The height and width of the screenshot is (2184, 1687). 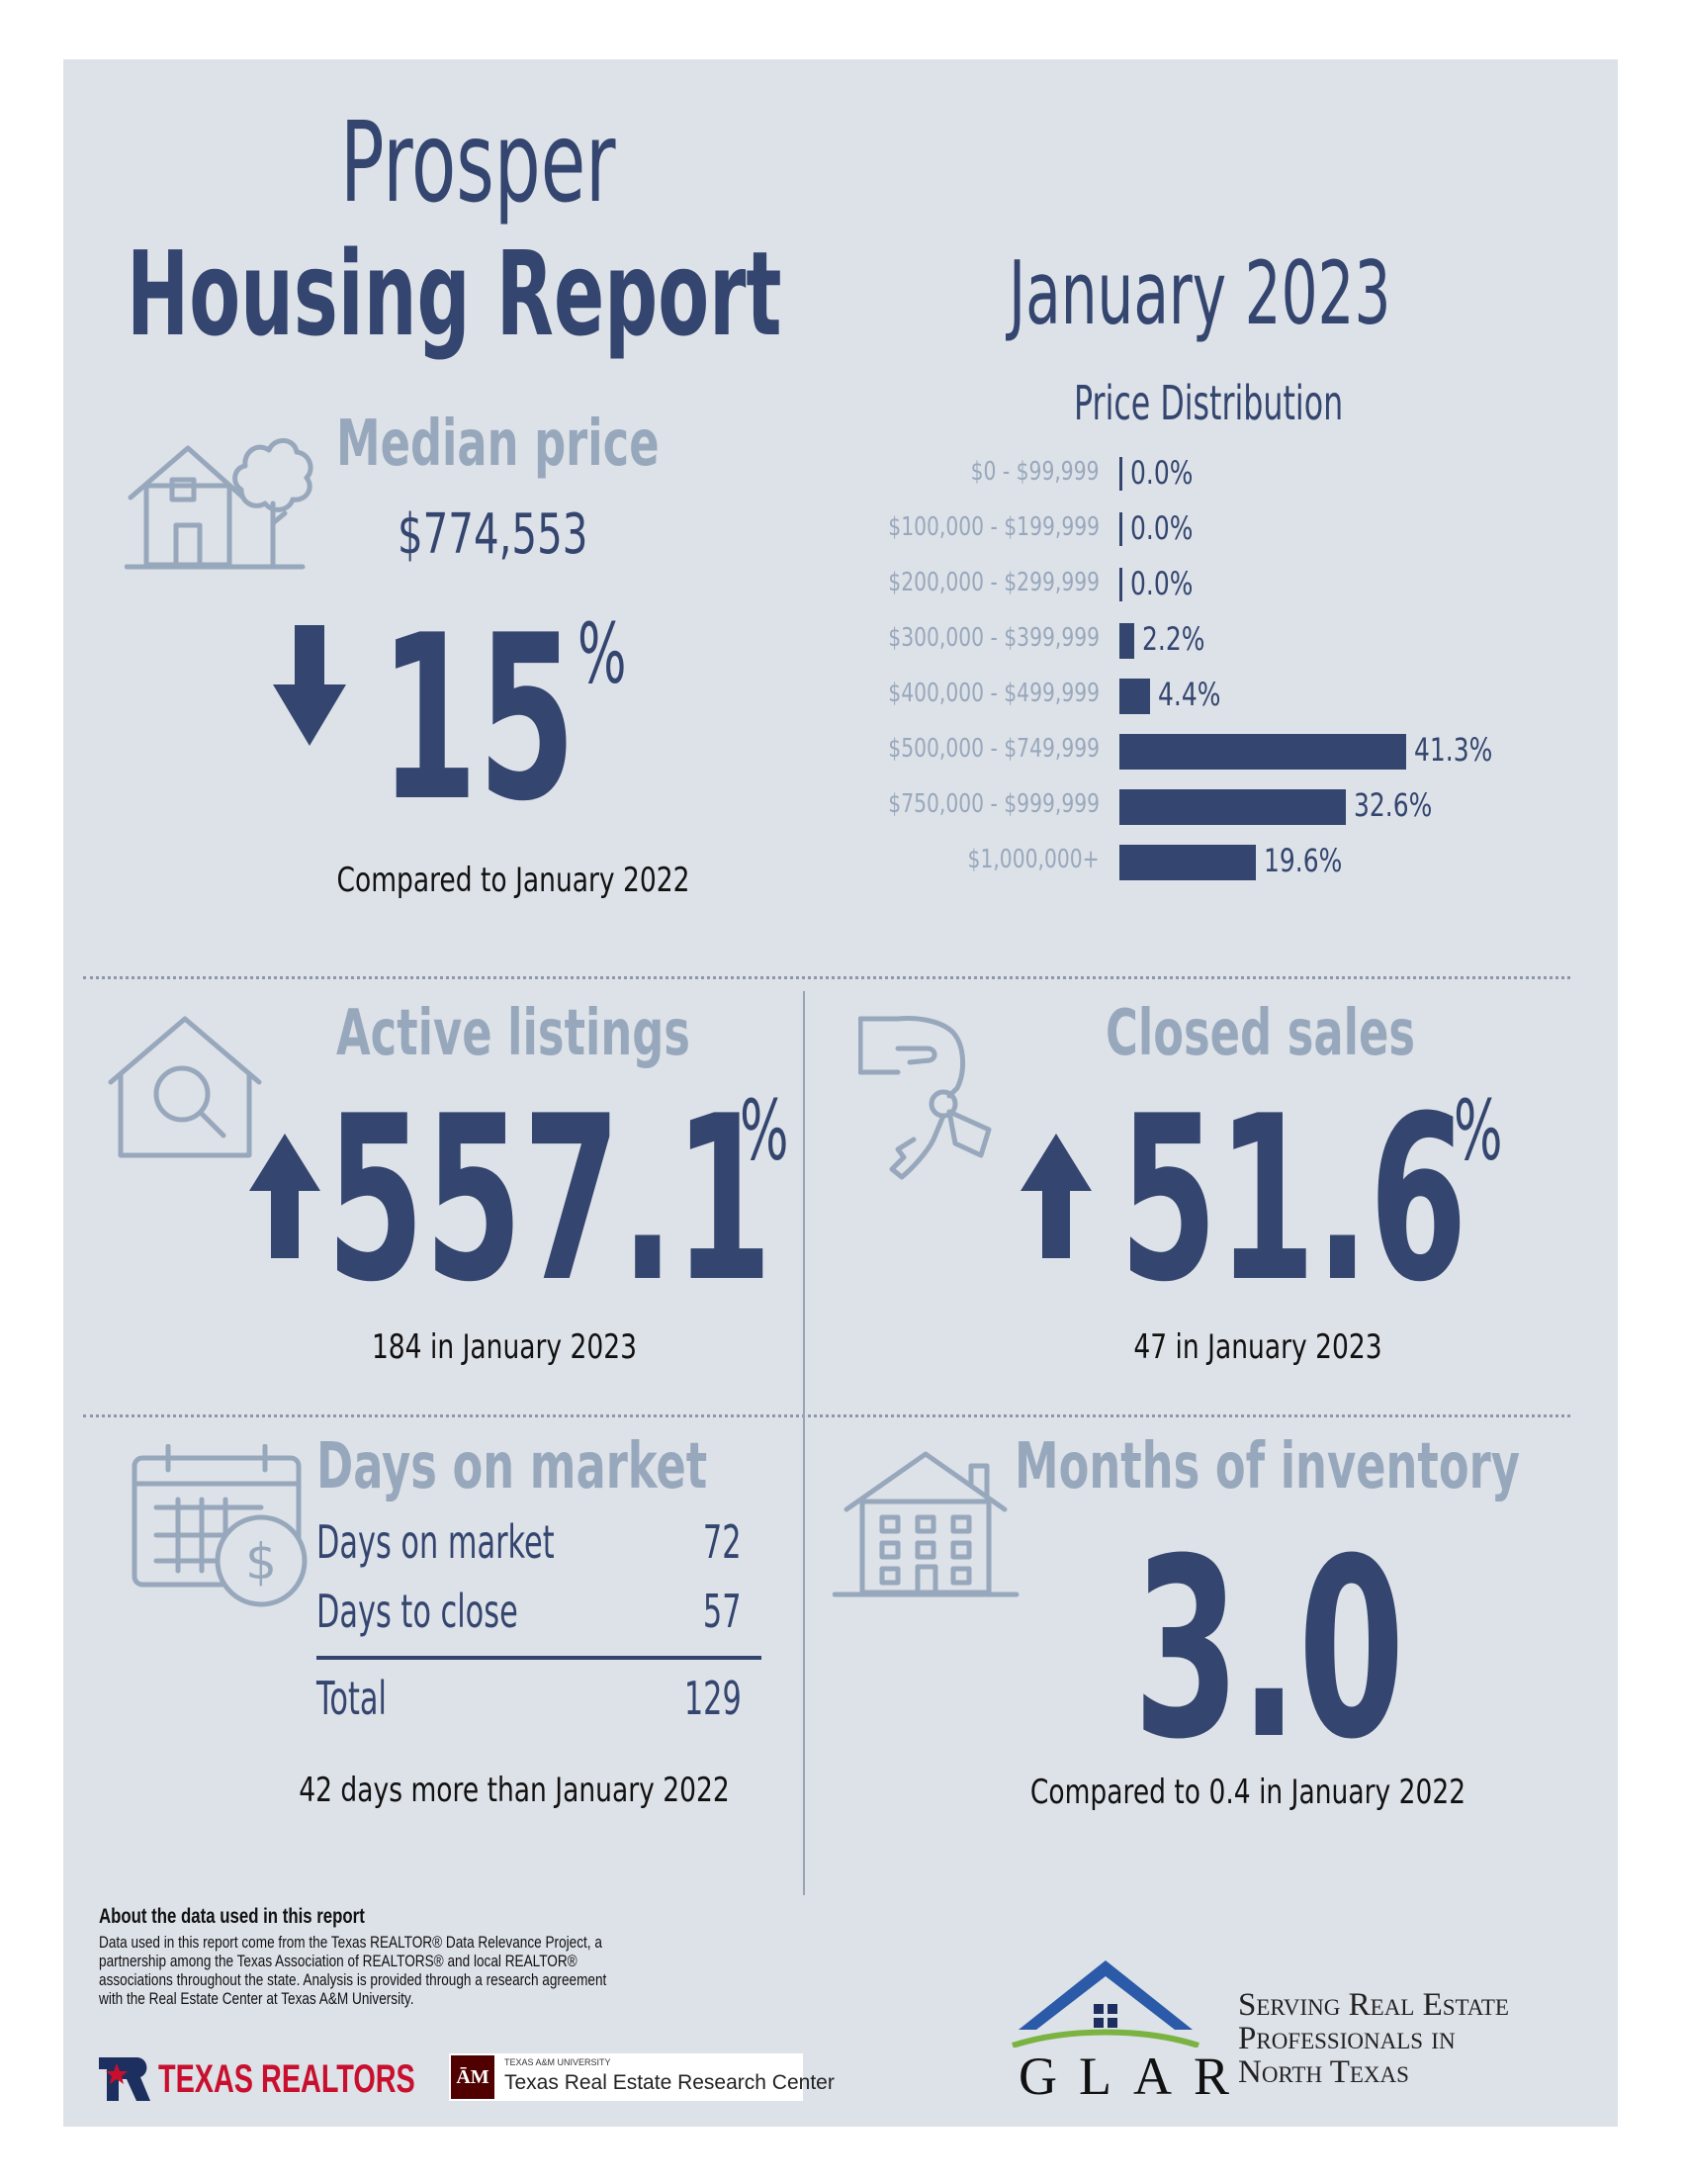 What do you see at coordinates (219, 504) in the screenshot?
I see `house-tree-icon` at bounding box center [219, 504].